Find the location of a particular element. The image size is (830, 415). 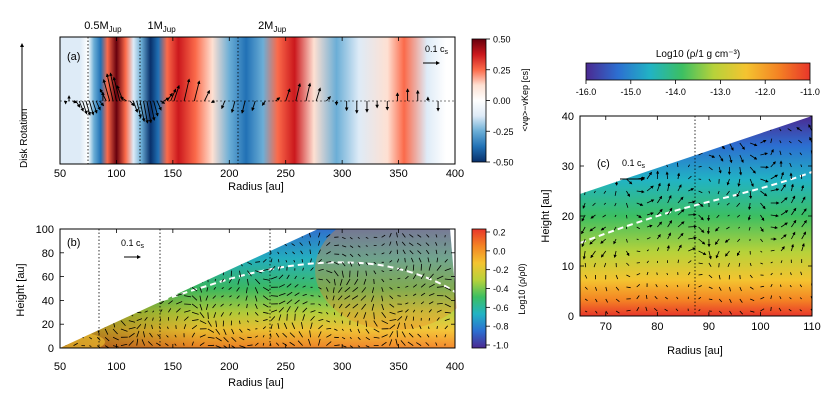

x-tick-label: 250 is located at coordinates (286, 174).